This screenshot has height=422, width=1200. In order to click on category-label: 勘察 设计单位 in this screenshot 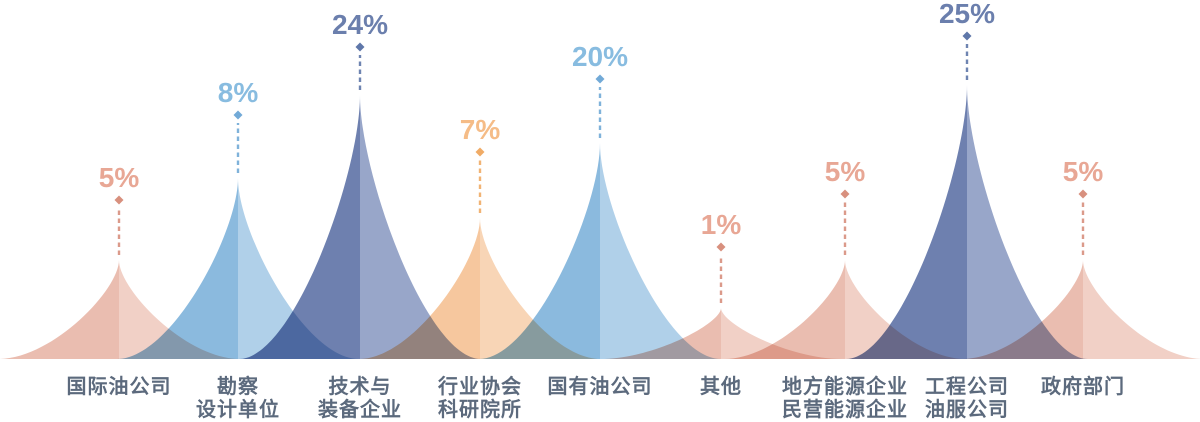, I will do `click(238, 399)`.